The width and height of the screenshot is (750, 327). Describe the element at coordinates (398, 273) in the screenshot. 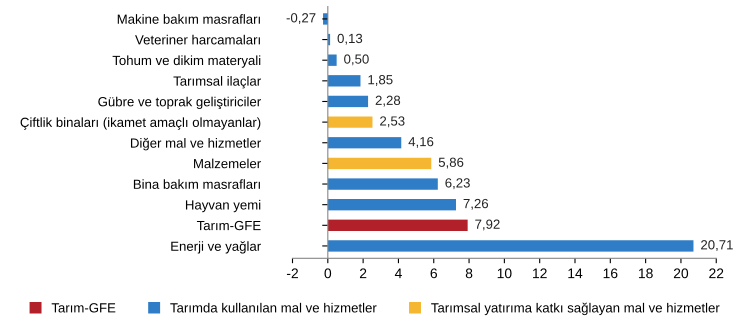

I see `x-tick-label: 4` at that location.